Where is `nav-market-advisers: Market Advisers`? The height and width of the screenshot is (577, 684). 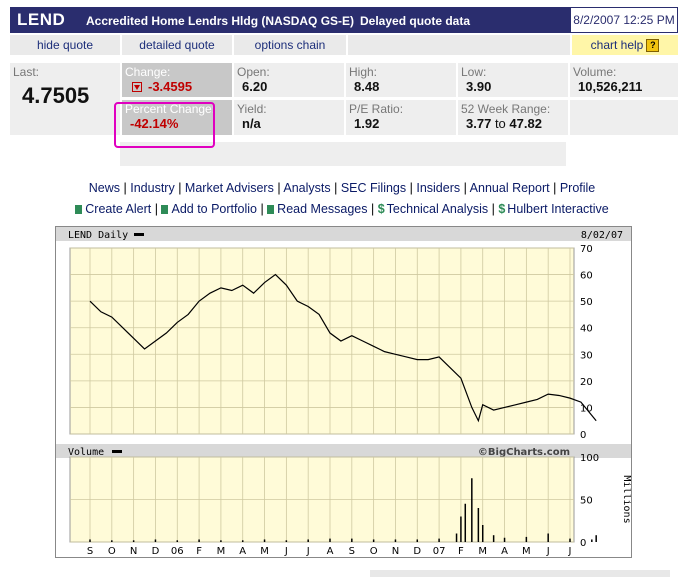
nav-market-advisers: Market Advisers is located at coordinates (229, 188).